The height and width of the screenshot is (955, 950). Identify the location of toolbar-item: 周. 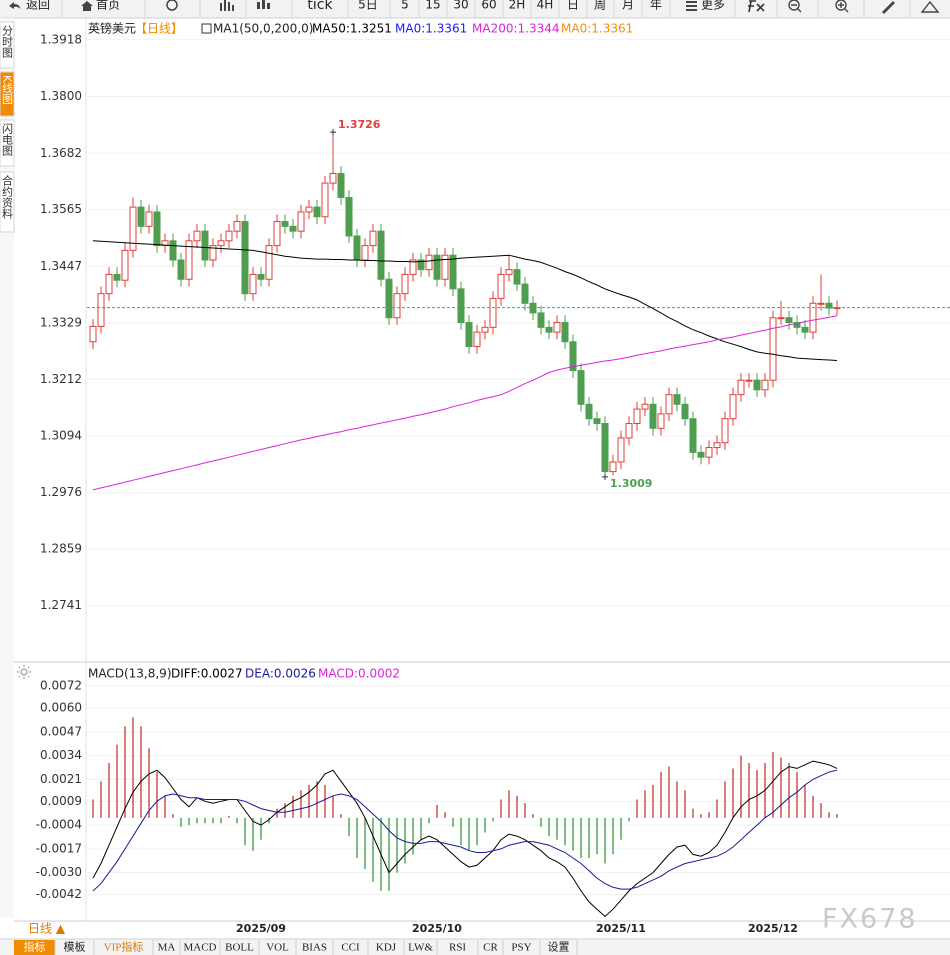
(600, 6).